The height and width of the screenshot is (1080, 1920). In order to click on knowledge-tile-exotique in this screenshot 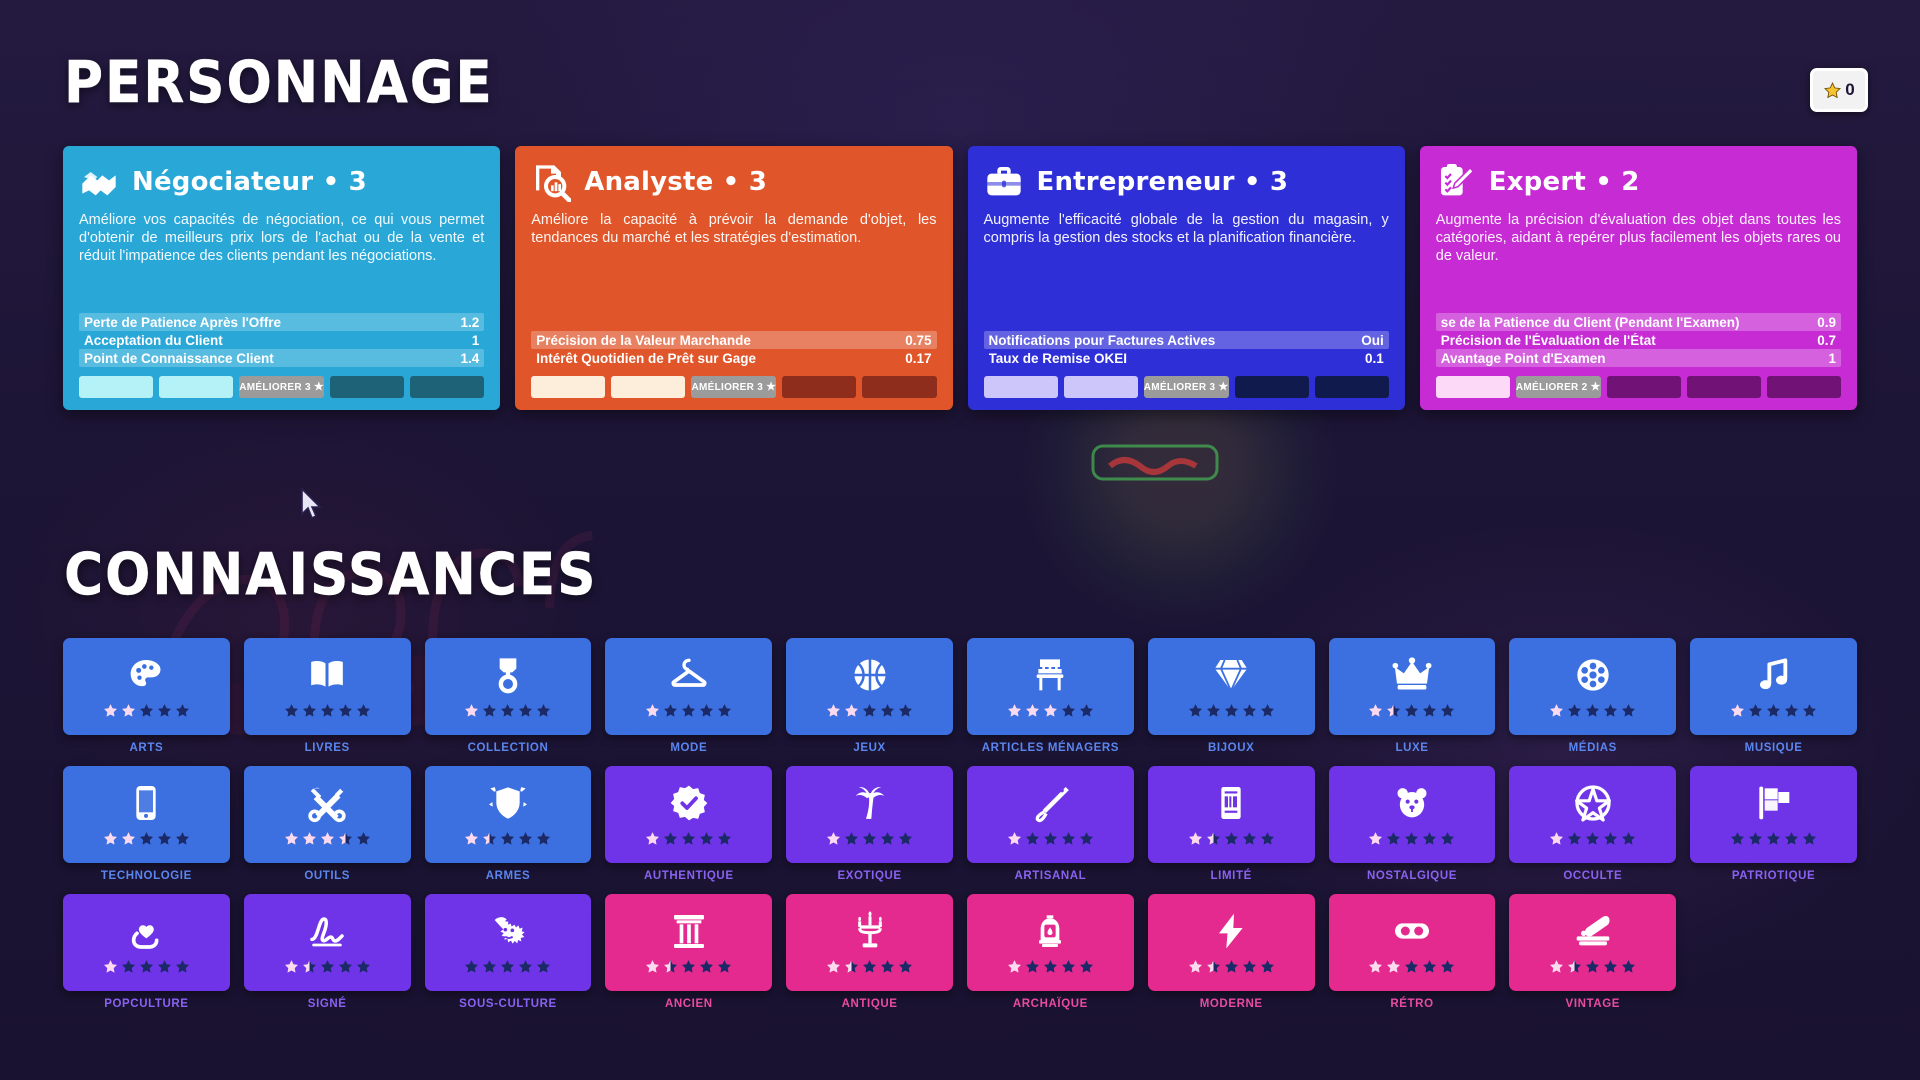, I will do `click(869, 814)`.